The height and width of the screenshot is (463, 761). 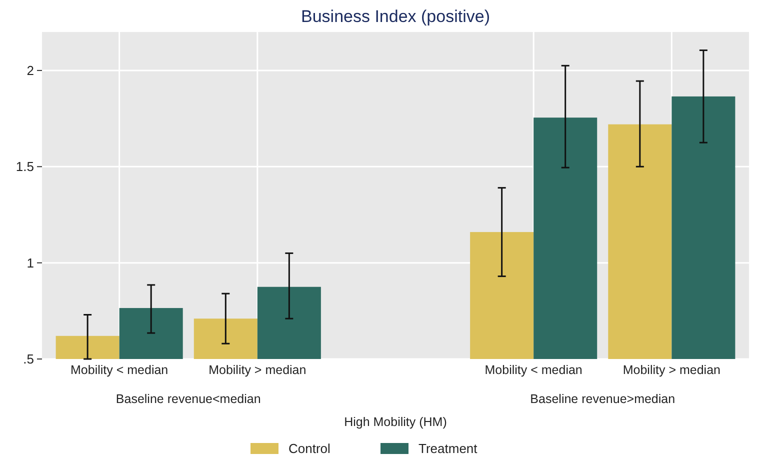 What do you see at coordinates (603, 399) in the screenshot?
I see `text: Baseline revenue>median` at bounding box center [603, 399].